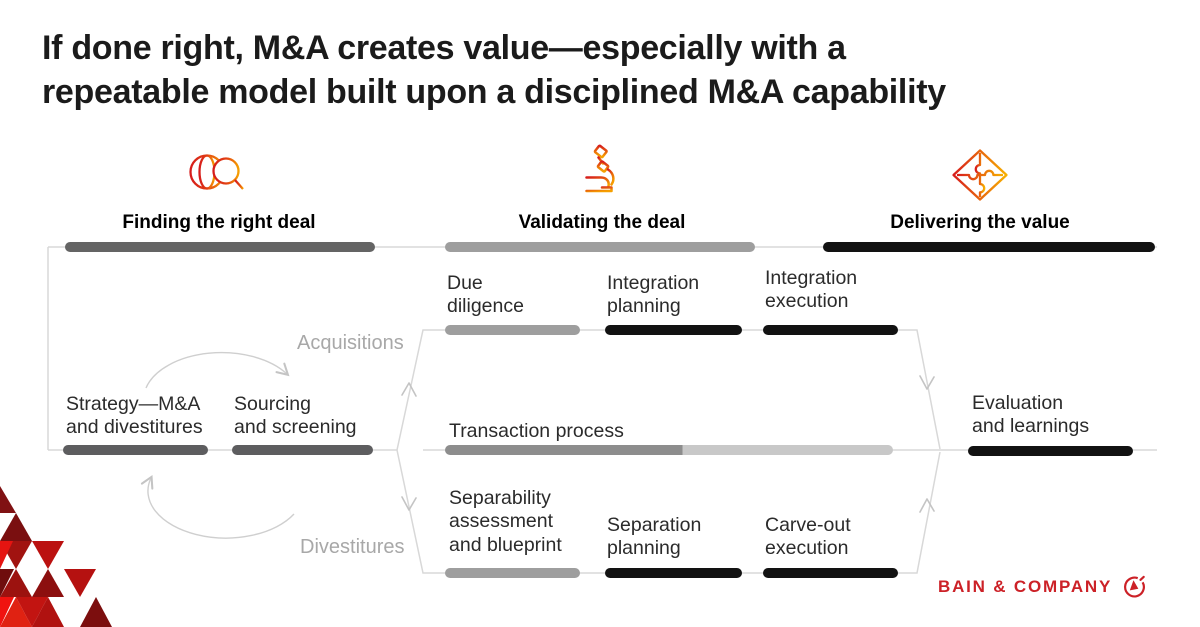  What do you see at coordinates (1134, 586) in the screenshot?
I see `bain-compass-icon` at bounding box center [1134, 586].